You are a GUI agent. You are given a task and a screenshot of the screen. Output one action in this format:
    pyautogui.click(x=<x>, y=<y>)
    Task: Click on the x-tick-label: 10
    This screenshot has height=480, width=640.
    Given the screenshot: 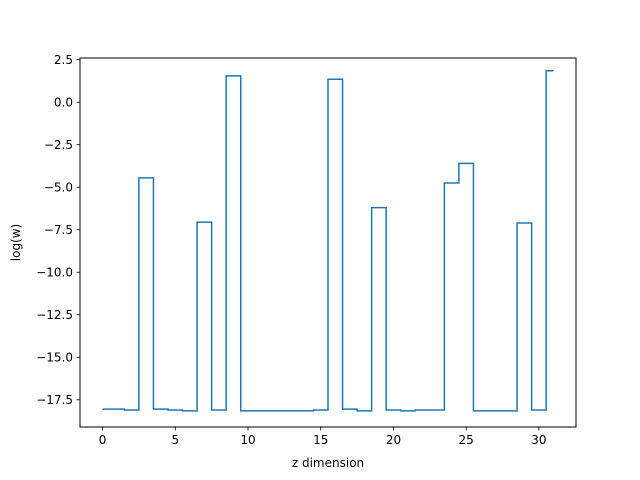 What is the action you would take?
    pyautogui.click(x=247, y=440)
    